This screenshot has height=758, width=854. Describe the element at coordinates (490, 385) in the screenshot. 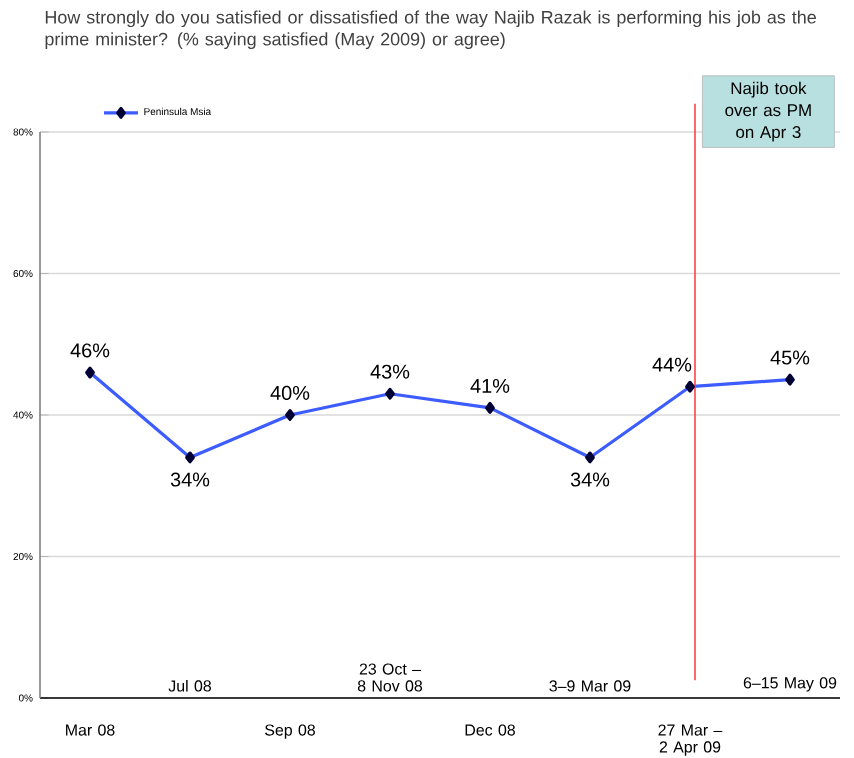

I see `data-label: 41%` at that location.